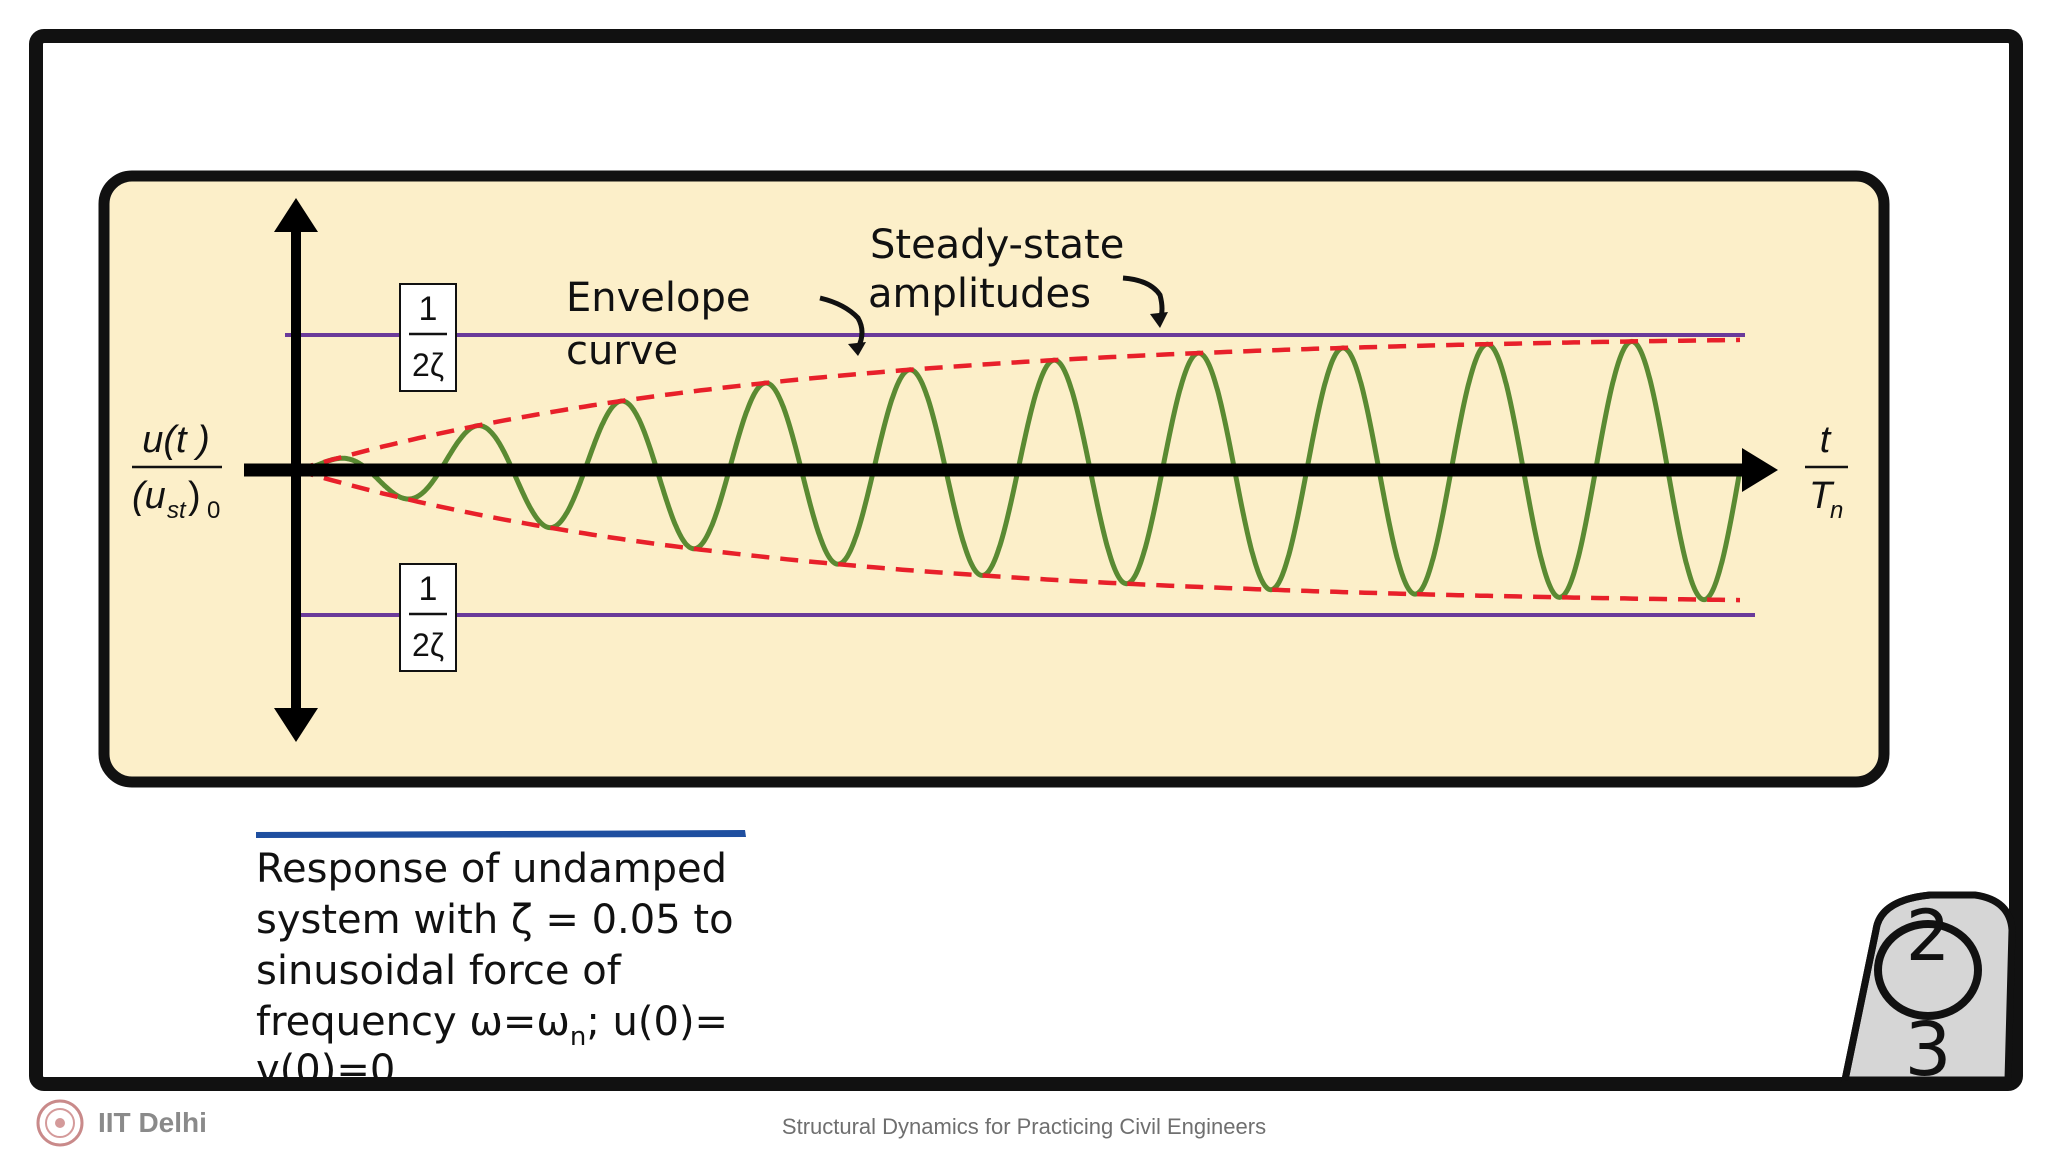  What do you see at coordinates (413, 1022) in the screenshot?
I see `caption-line-4-text: frequency ω=ω` at bounding box center [413, 1022].